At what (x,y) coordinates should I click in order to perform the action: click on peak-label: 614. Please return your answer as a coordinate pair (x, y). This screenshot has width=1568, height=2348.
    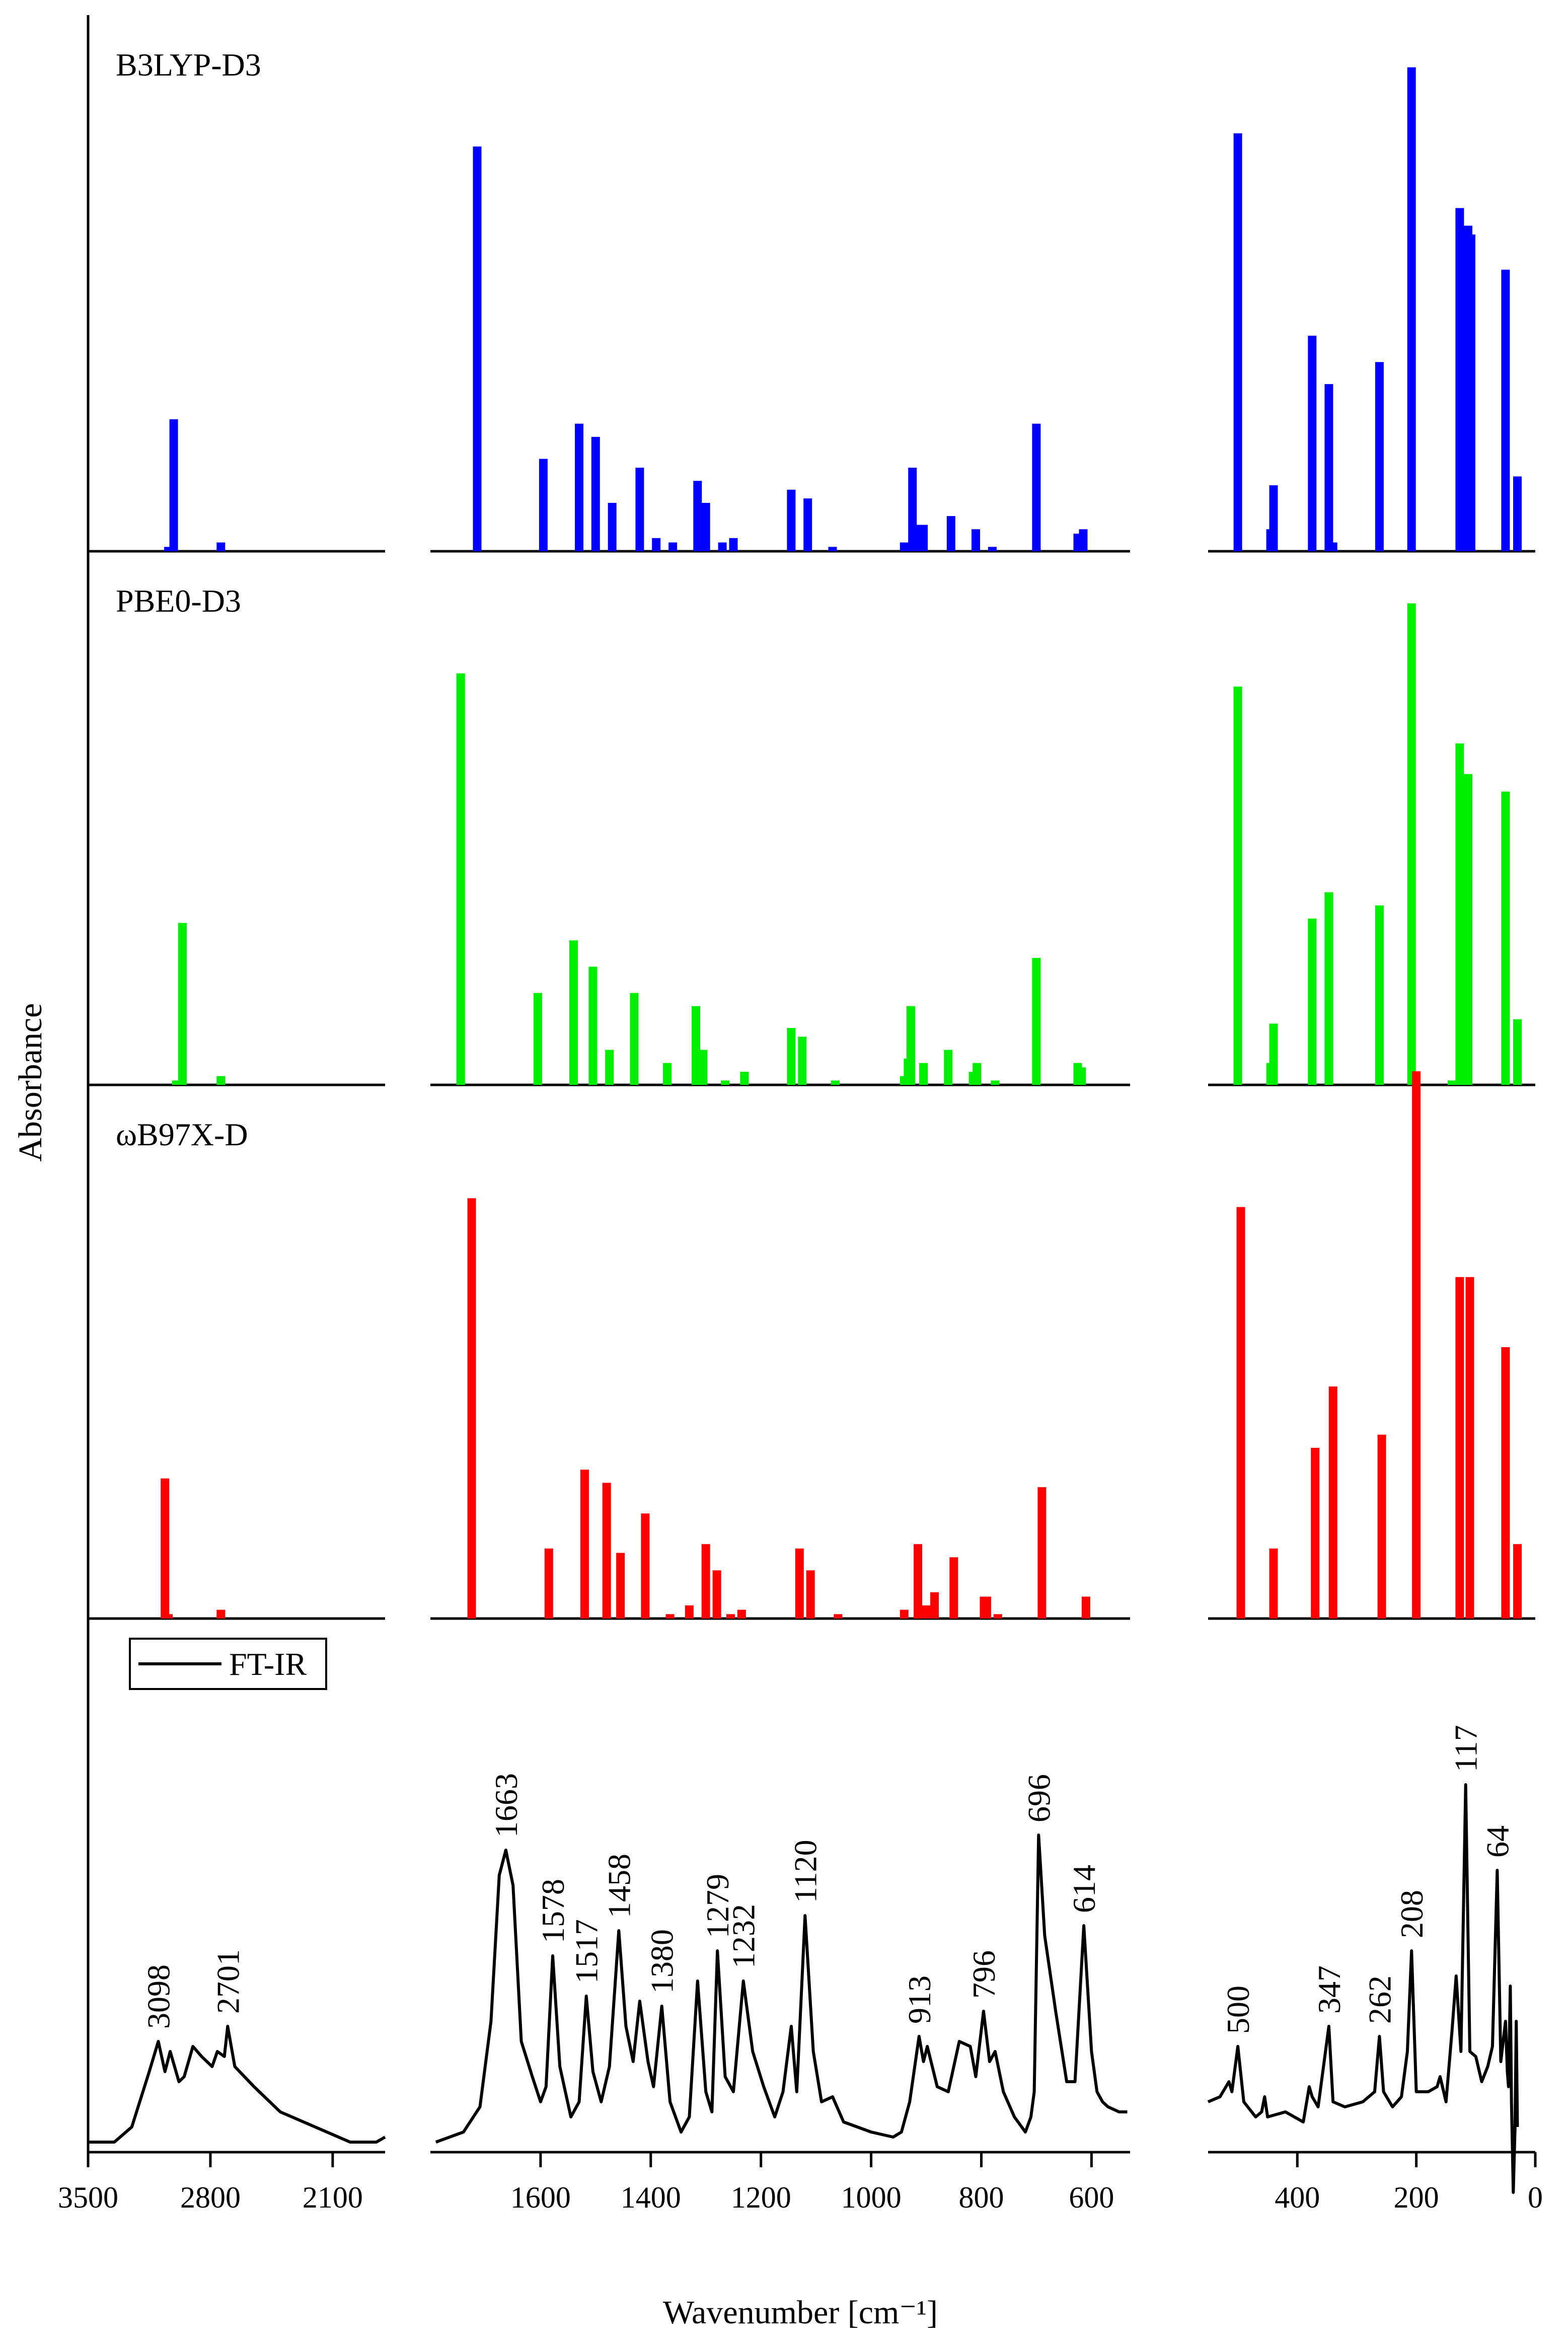
    Looking at the image, I should click on (1084, 1889).